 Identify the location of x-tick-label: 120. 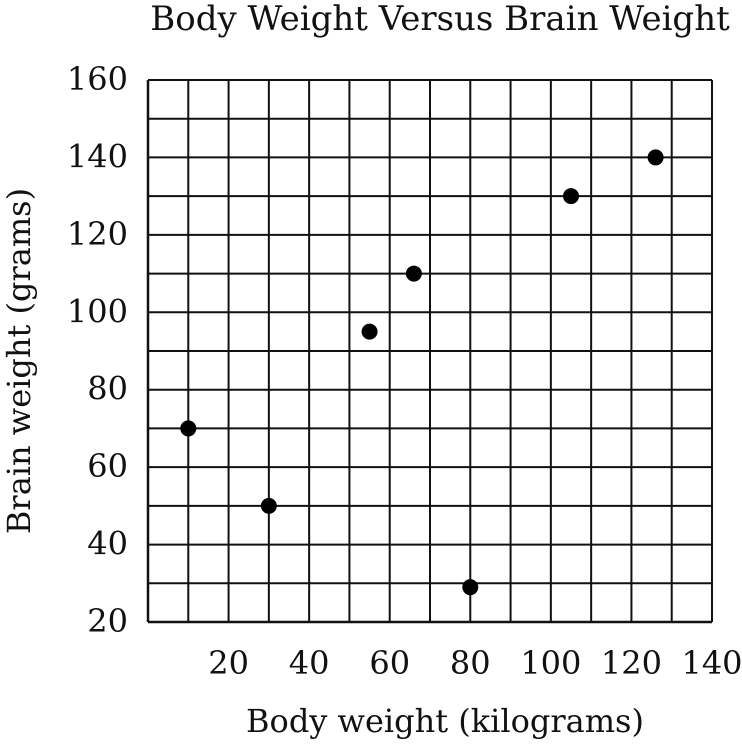
(631, 663).